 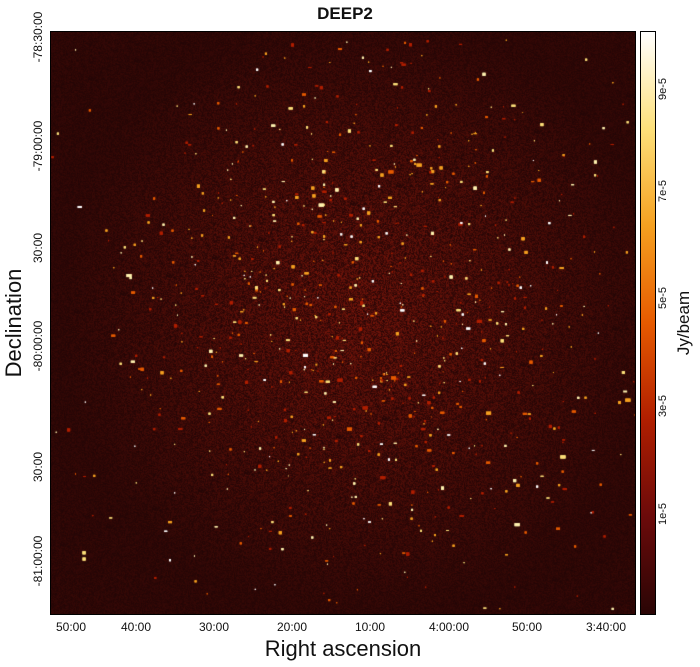 What do you see at coordinates (343, 648) in the screenshot?
I see `x-axis-label: Right ascension` at bounding box center [343, 648].